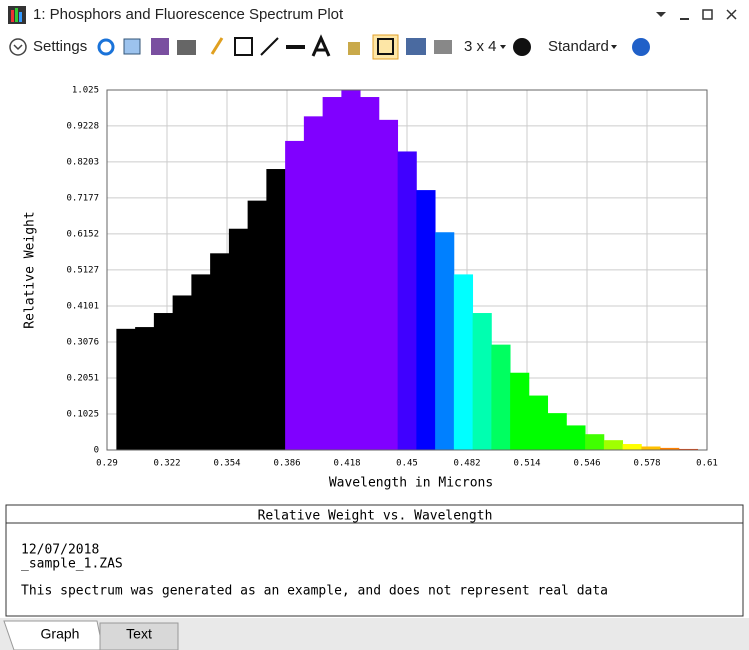 The height and width of the screenshot is (650, 749). Describe the element at coordinates (186, 47) in the screenshot. I see `print-button` at that location.